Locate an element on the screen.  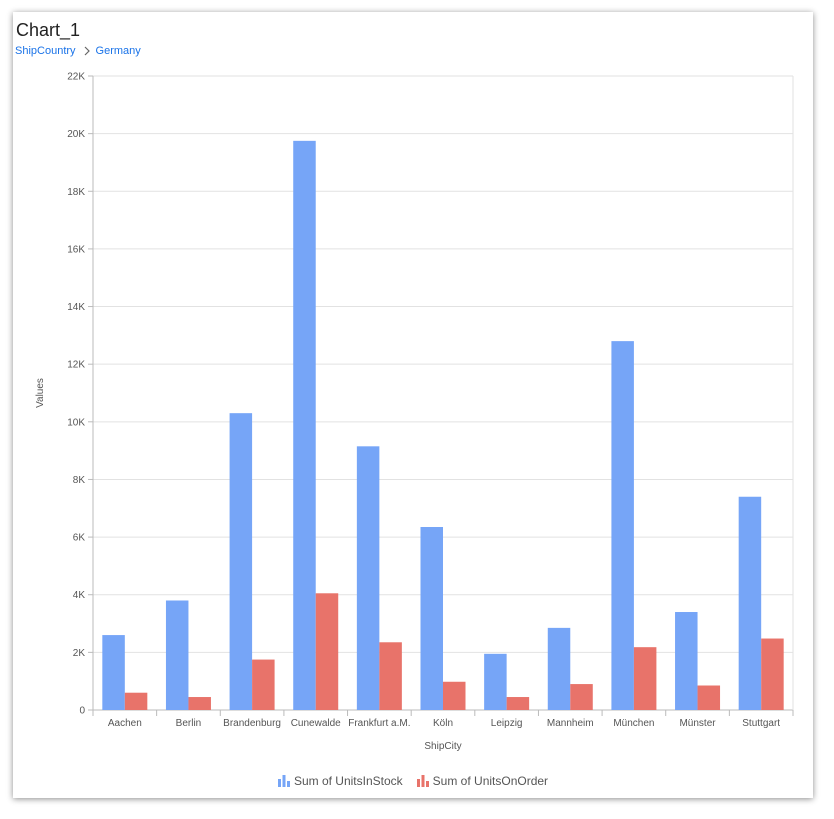
y-axis-title: Values is located at coordinates (40, 393).